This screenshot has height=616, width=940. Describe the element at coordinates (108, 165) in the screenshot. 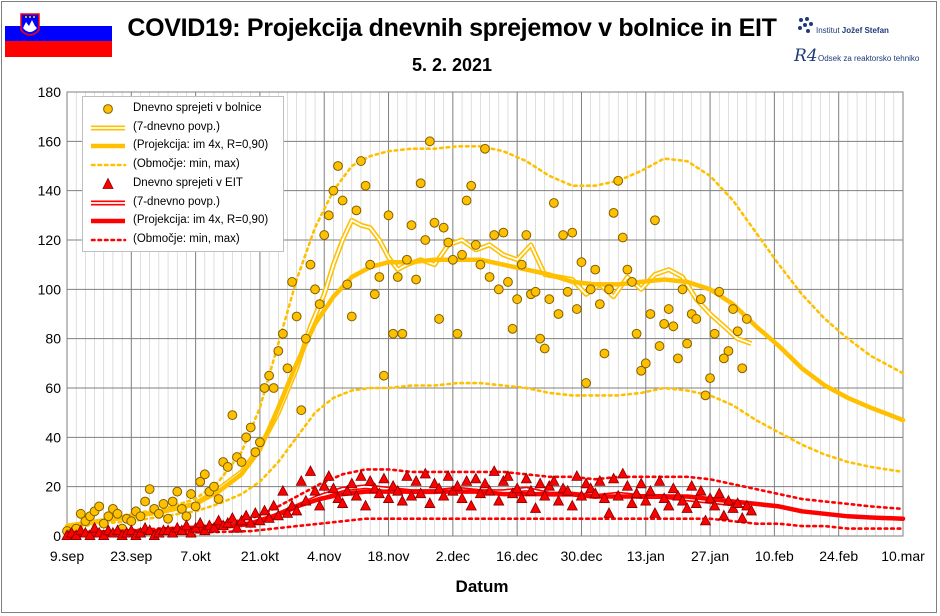

I see `legend-symbol-icon` at that location.